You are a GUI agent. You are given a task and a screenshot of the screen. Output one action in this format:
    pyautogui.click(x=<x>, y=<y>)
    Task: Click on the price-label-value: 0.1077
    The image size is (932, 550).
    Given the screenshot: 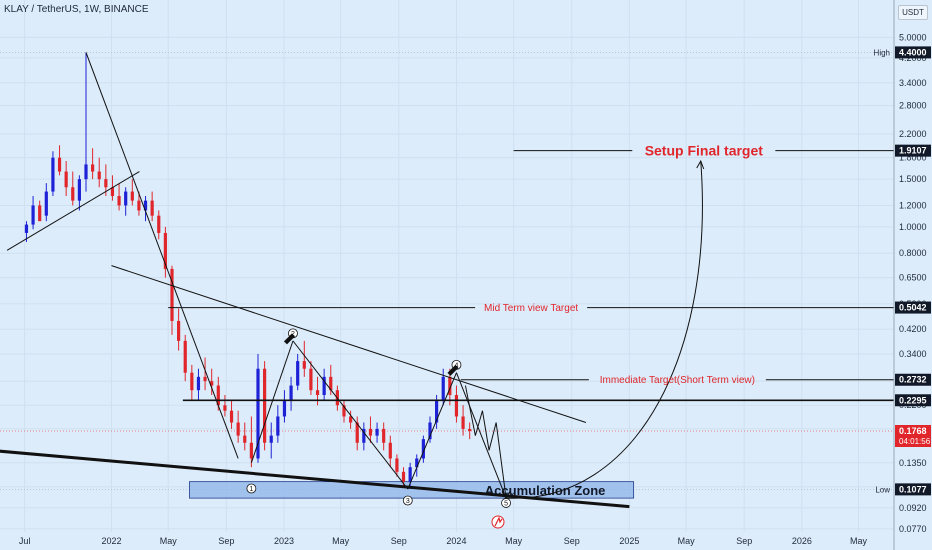 What is the action you would take?
    pyautogui.click(x=913, y=489)
    